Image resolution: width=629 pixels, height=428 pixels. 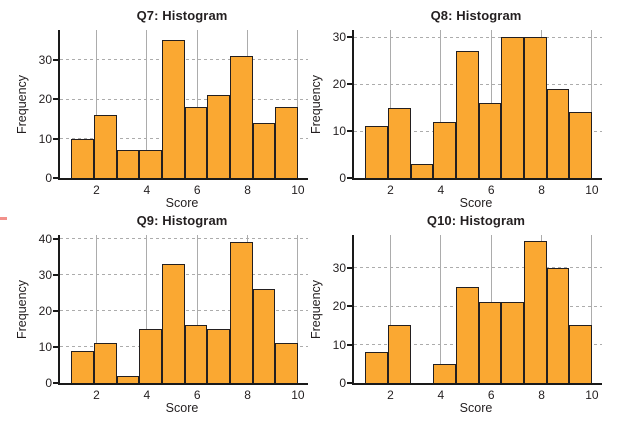 I want to click on x-axis-label-q9: Score, so click(x=182, y=408).